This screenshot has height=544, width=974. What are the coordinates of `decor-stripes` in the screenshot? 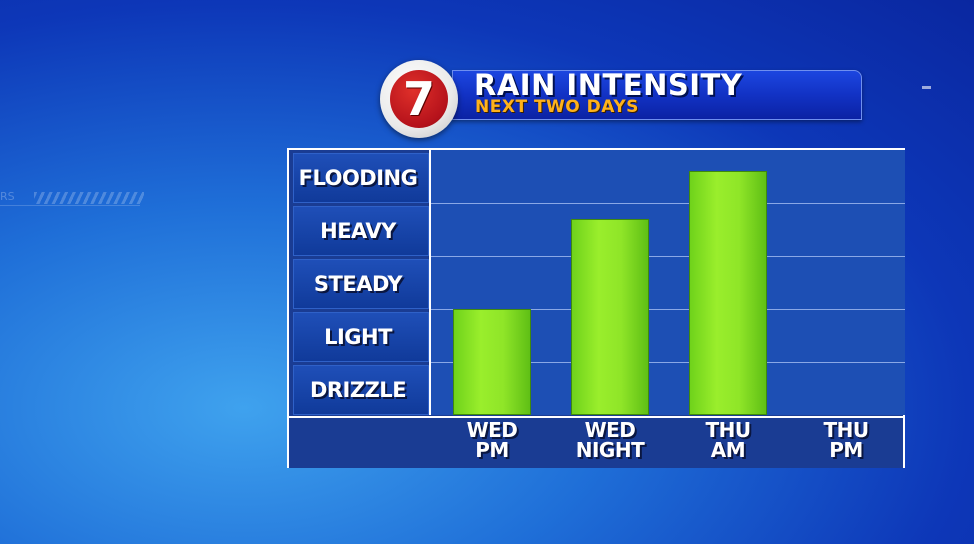 It's located at (89, 198).